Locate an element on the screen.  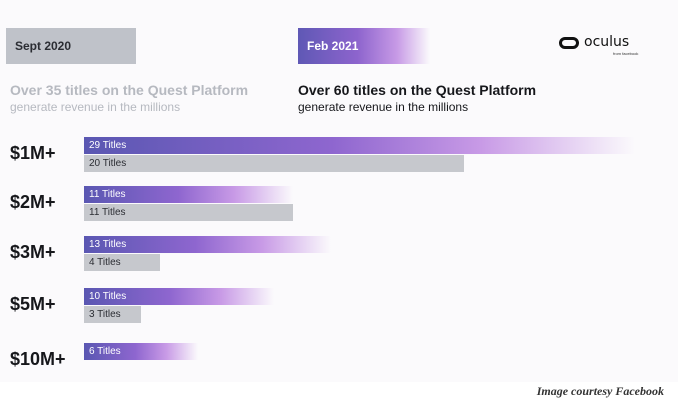
category-label-5m: $5M+ is located at coordinates (33, 304).